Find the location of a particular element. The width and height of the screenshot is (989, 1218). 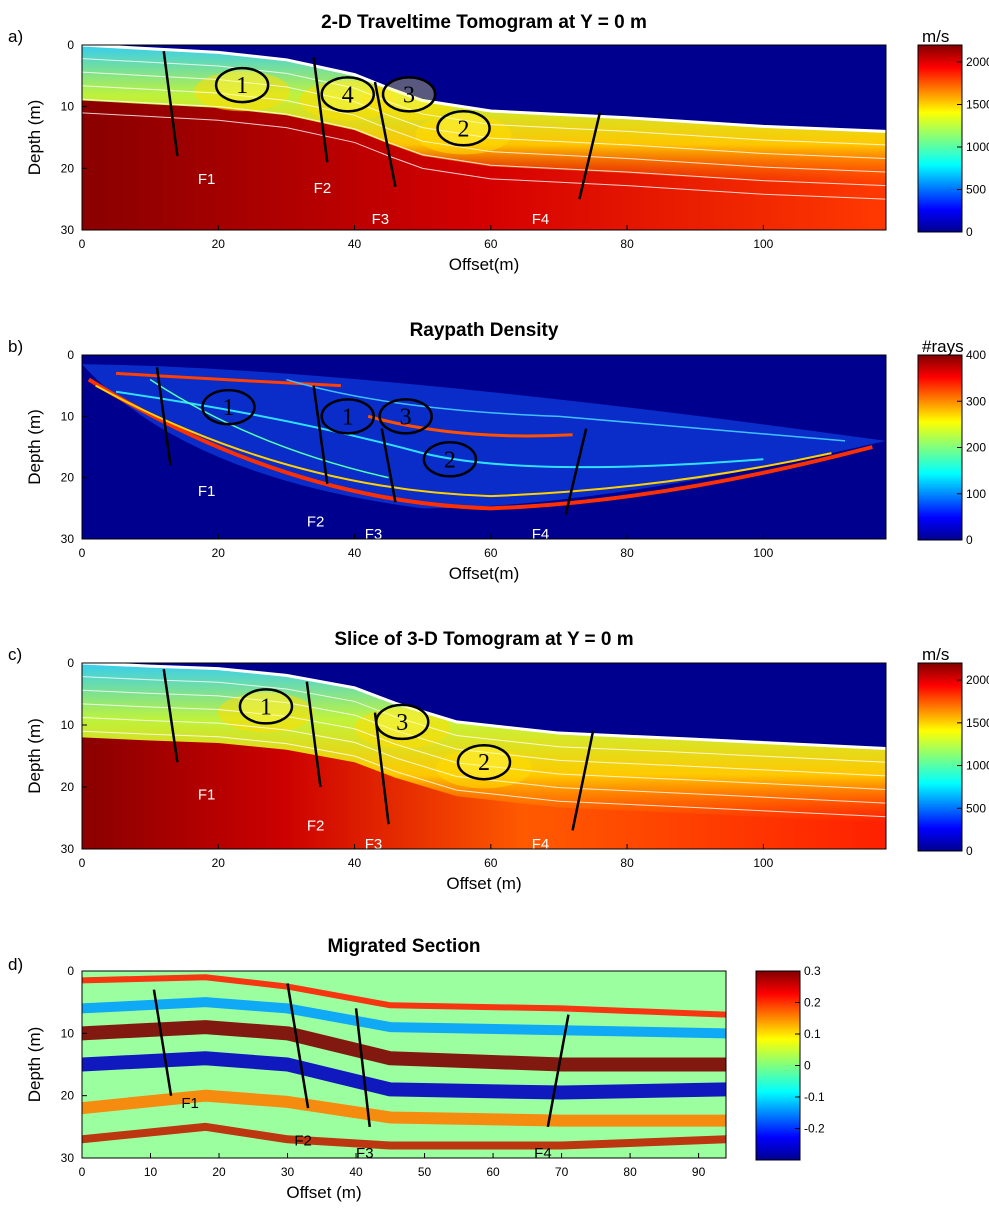

colorbar-tick-label: 300 is located at coordinates (976, 401).